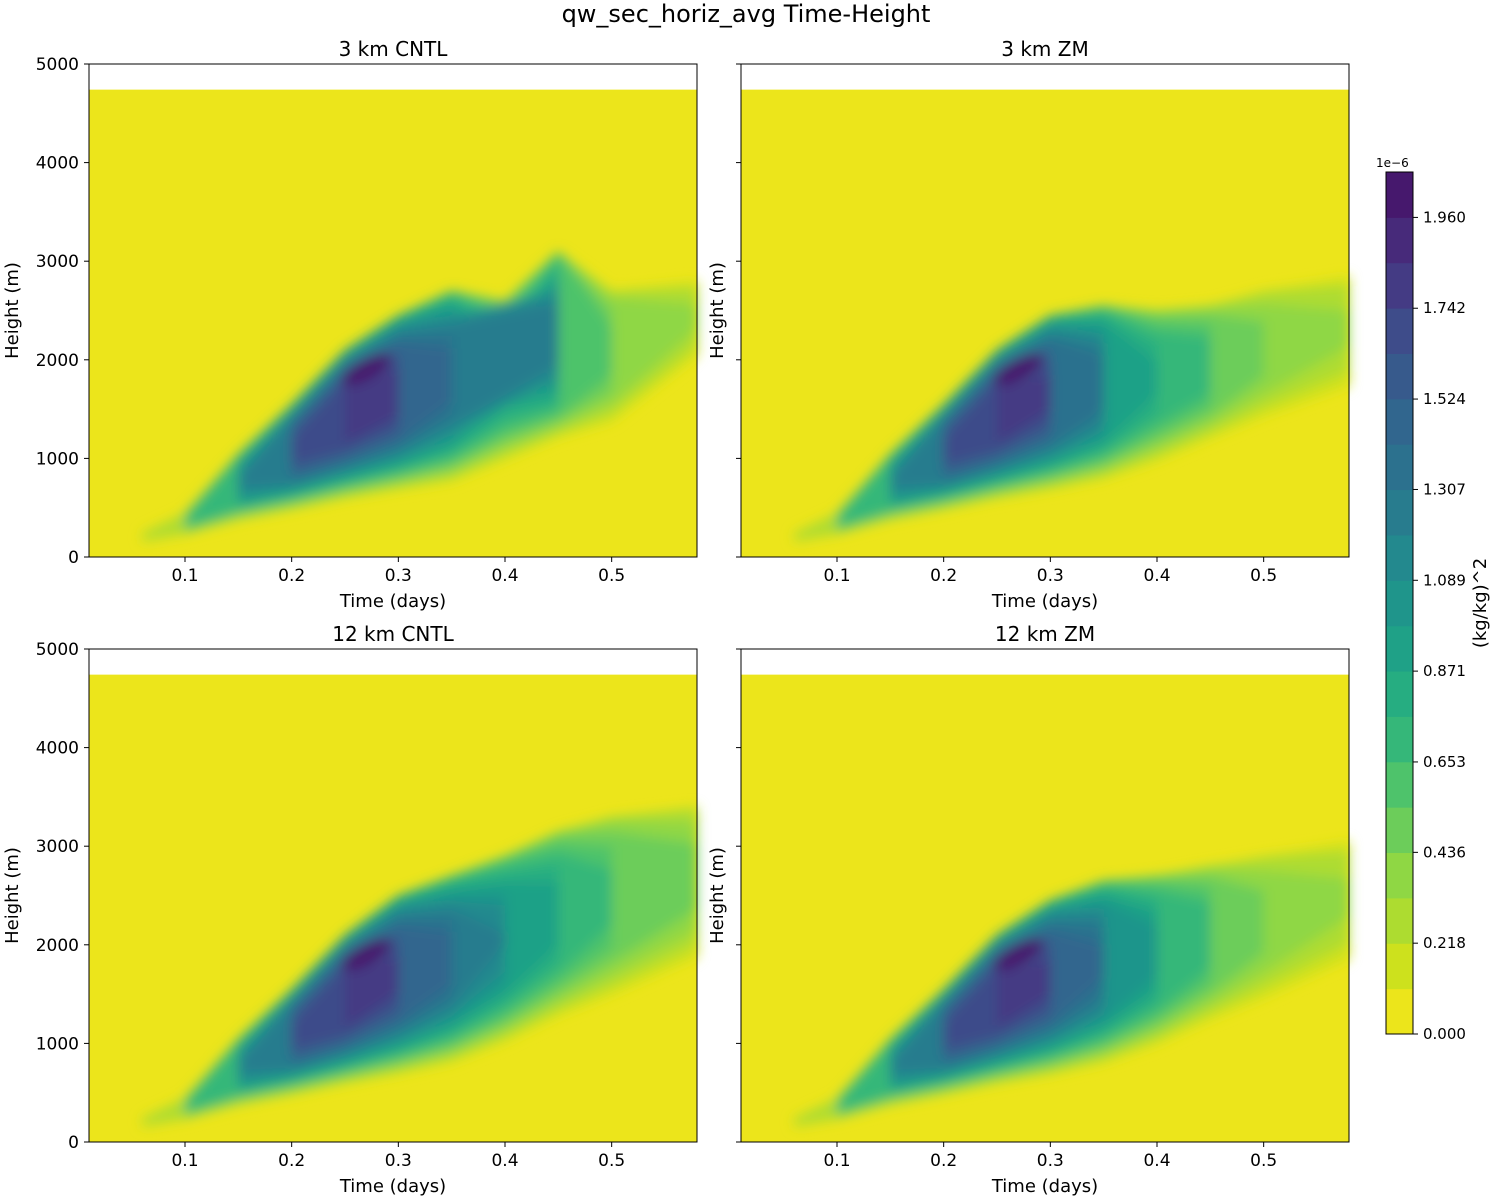 Image resolution: width=1500 pixels, height=1200 pixels. What do you see at coordinates (1444, 308) in the screenshot?
I see `colorbar-tick-label: 1.742` at bounding box center [1444, 308].